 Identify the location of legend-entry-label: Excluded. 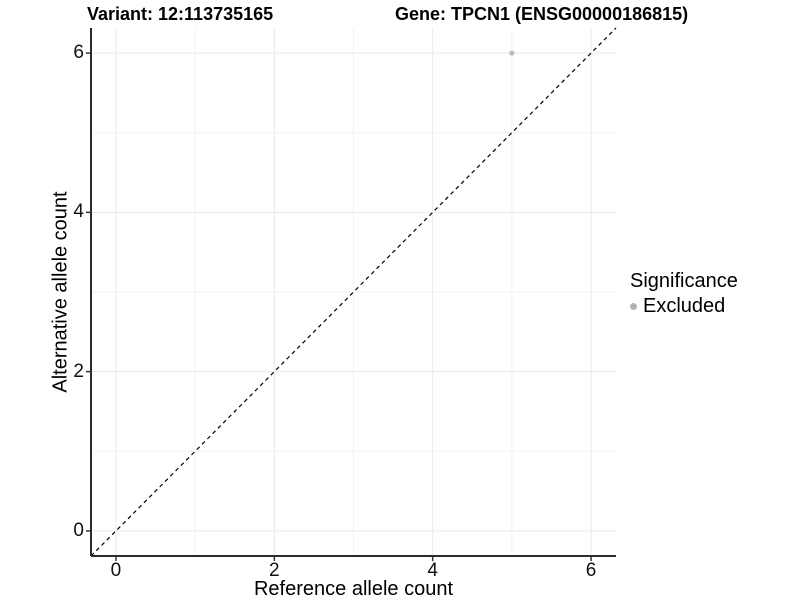
(684, 306).